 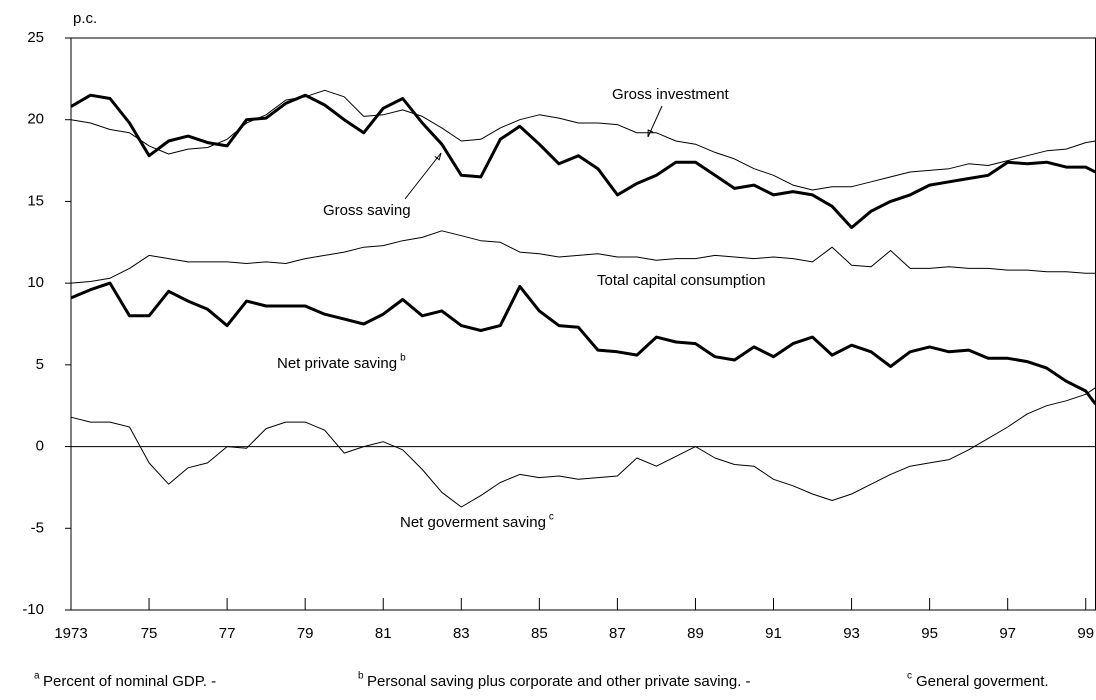 I want to click on footnote: General goverment., so click(x=982, y=681).